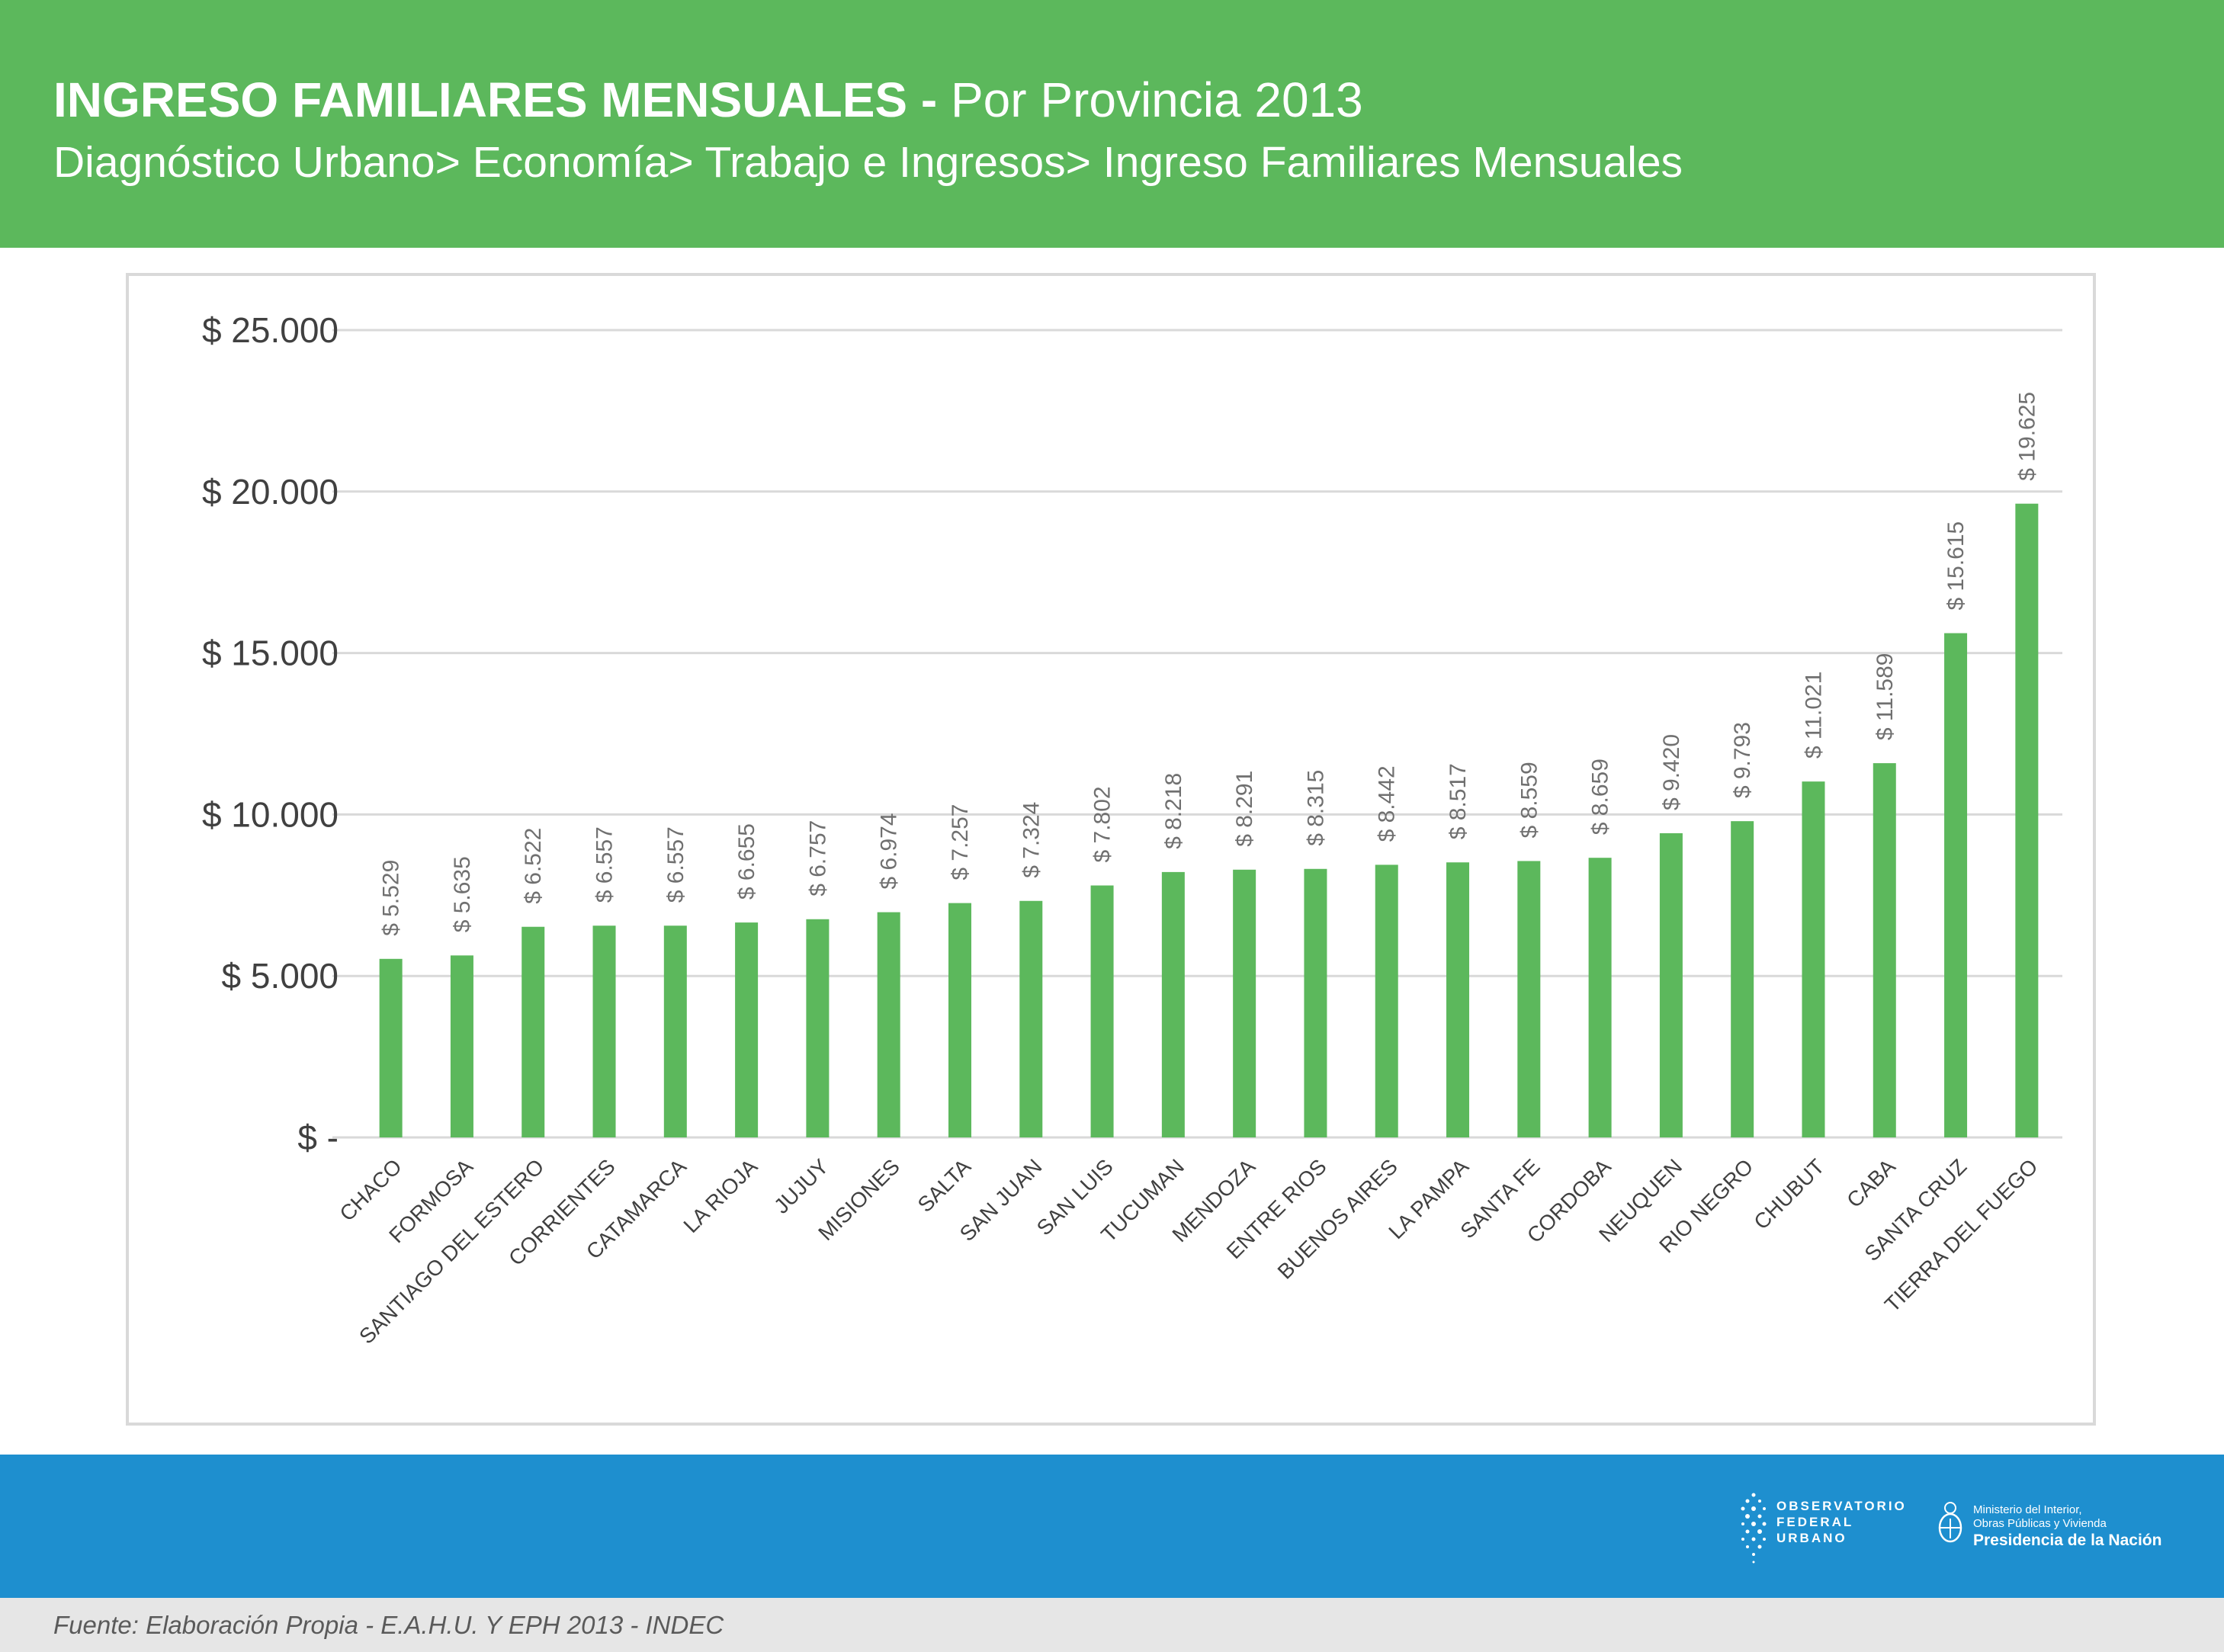 This screenshot has height=1652, width=2224. Describe the element at coordinates (533, 866) in the screenshot. I see `data-label: $ 6.522` at that location.